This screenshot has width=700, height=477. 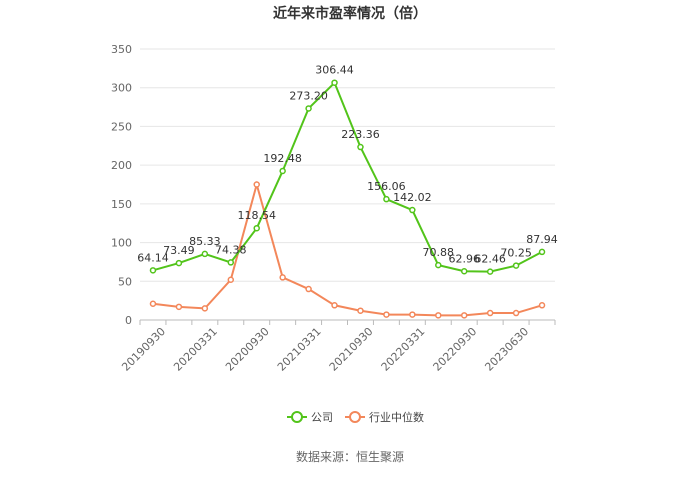 What do you see at coordinates (256, 215) in the screenshot?
I see `data-label: 118.54` at bounding box center [256, 215].